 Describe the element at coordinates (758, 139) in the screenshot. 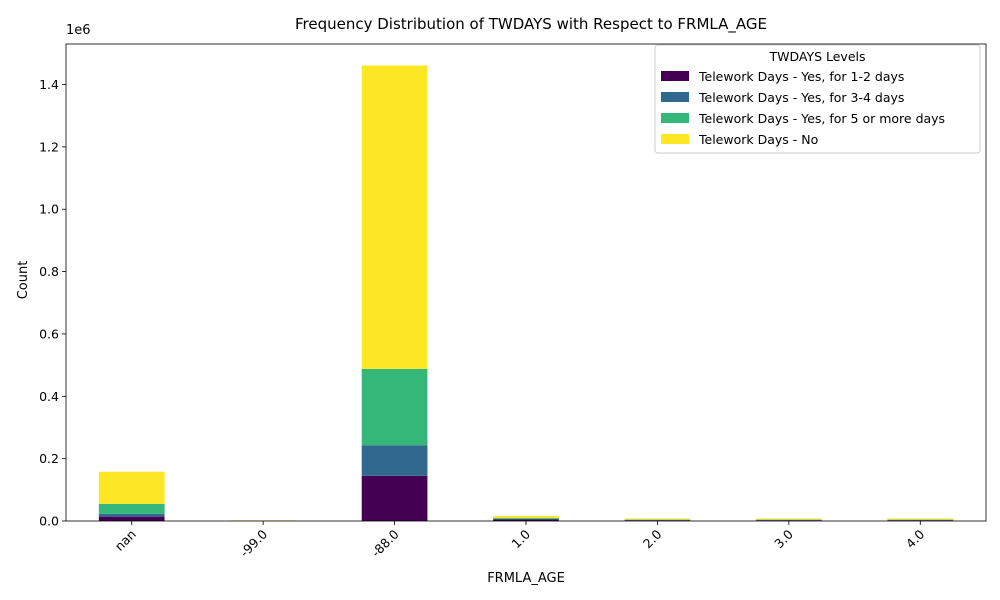

I see `legend-entry-3: Telework Days - No` at that location.